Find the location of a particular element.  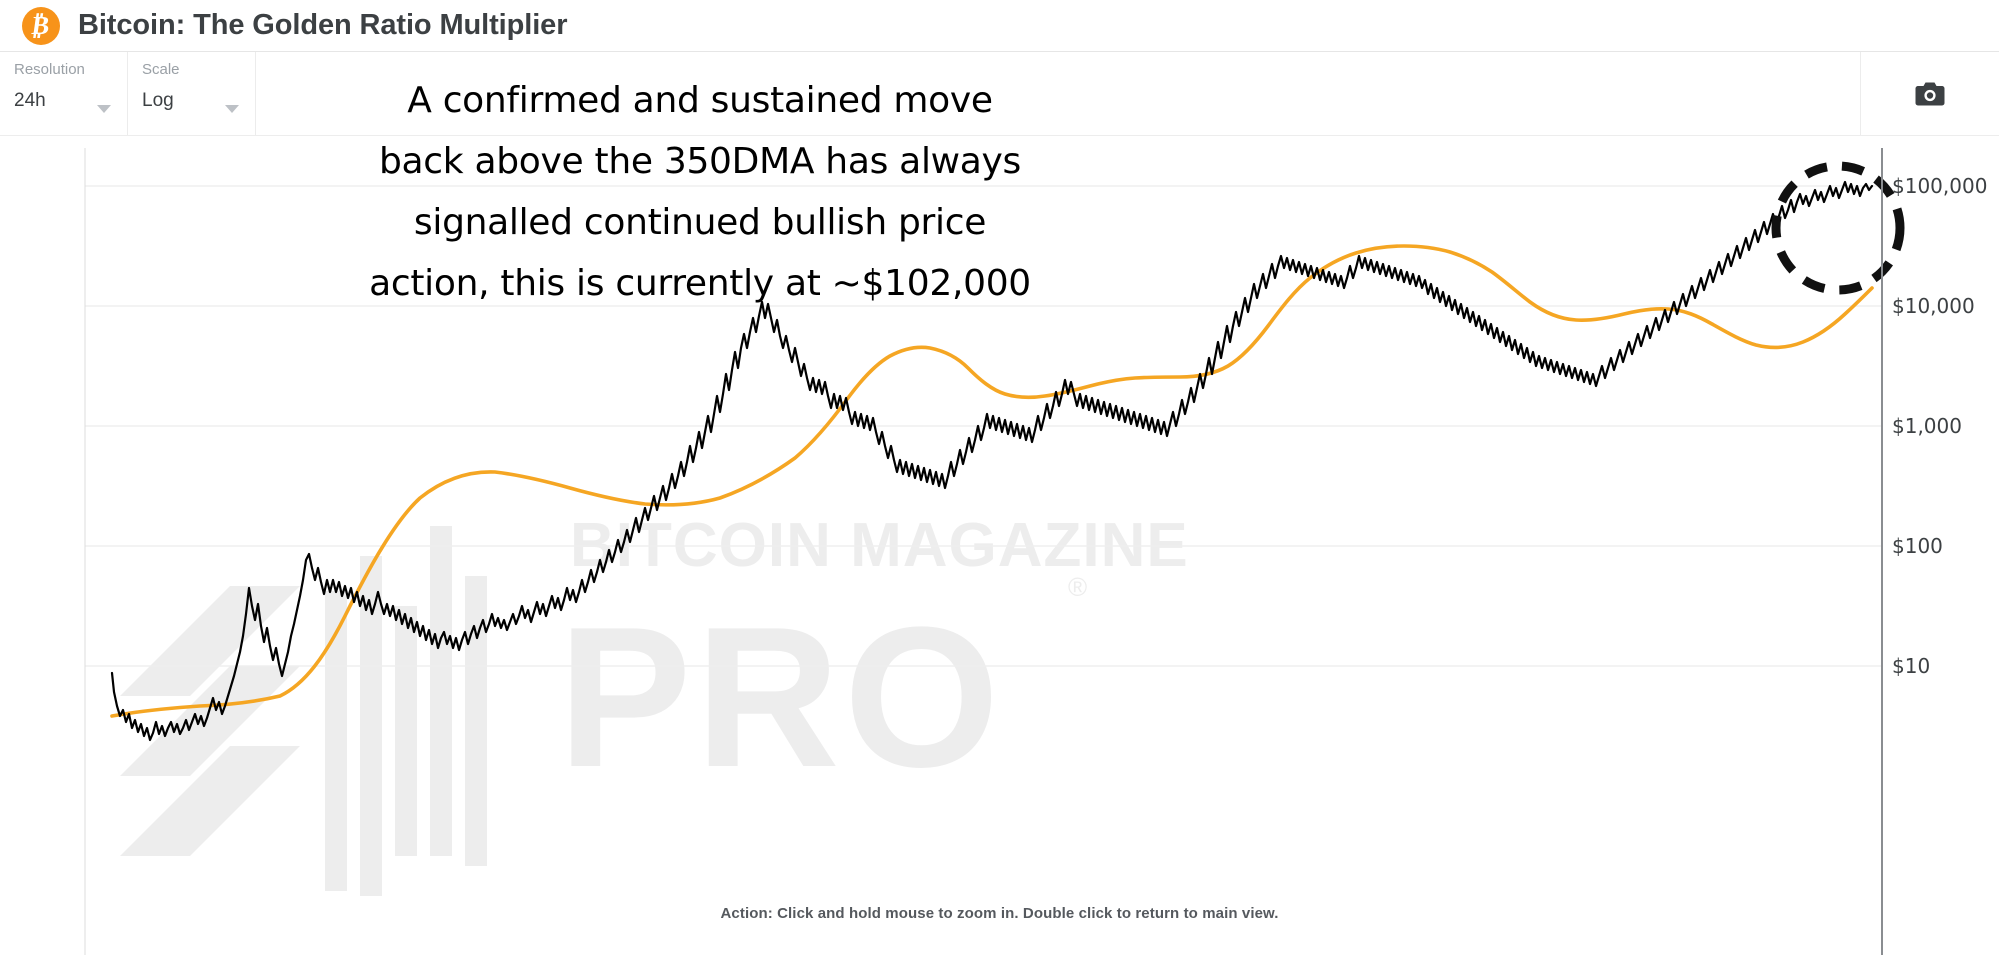

watermark-registered-mark: ® is located at coordinates (1077, 587).